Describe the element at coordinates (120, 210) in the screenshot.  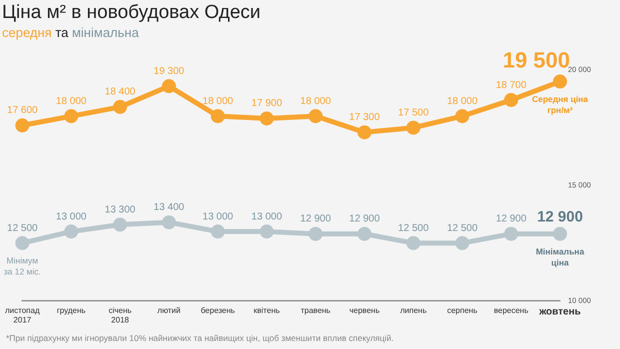
I see `data-label: 13 300` at that location.